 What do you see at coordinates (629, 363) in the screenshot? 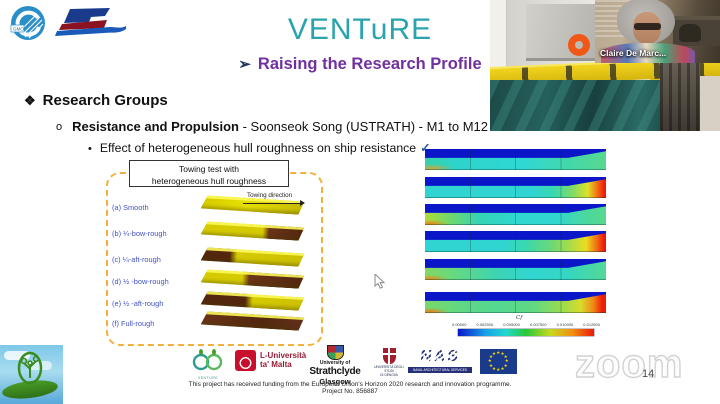
I see `zoom-watermark: zoom` at bounding box center [629, 363].